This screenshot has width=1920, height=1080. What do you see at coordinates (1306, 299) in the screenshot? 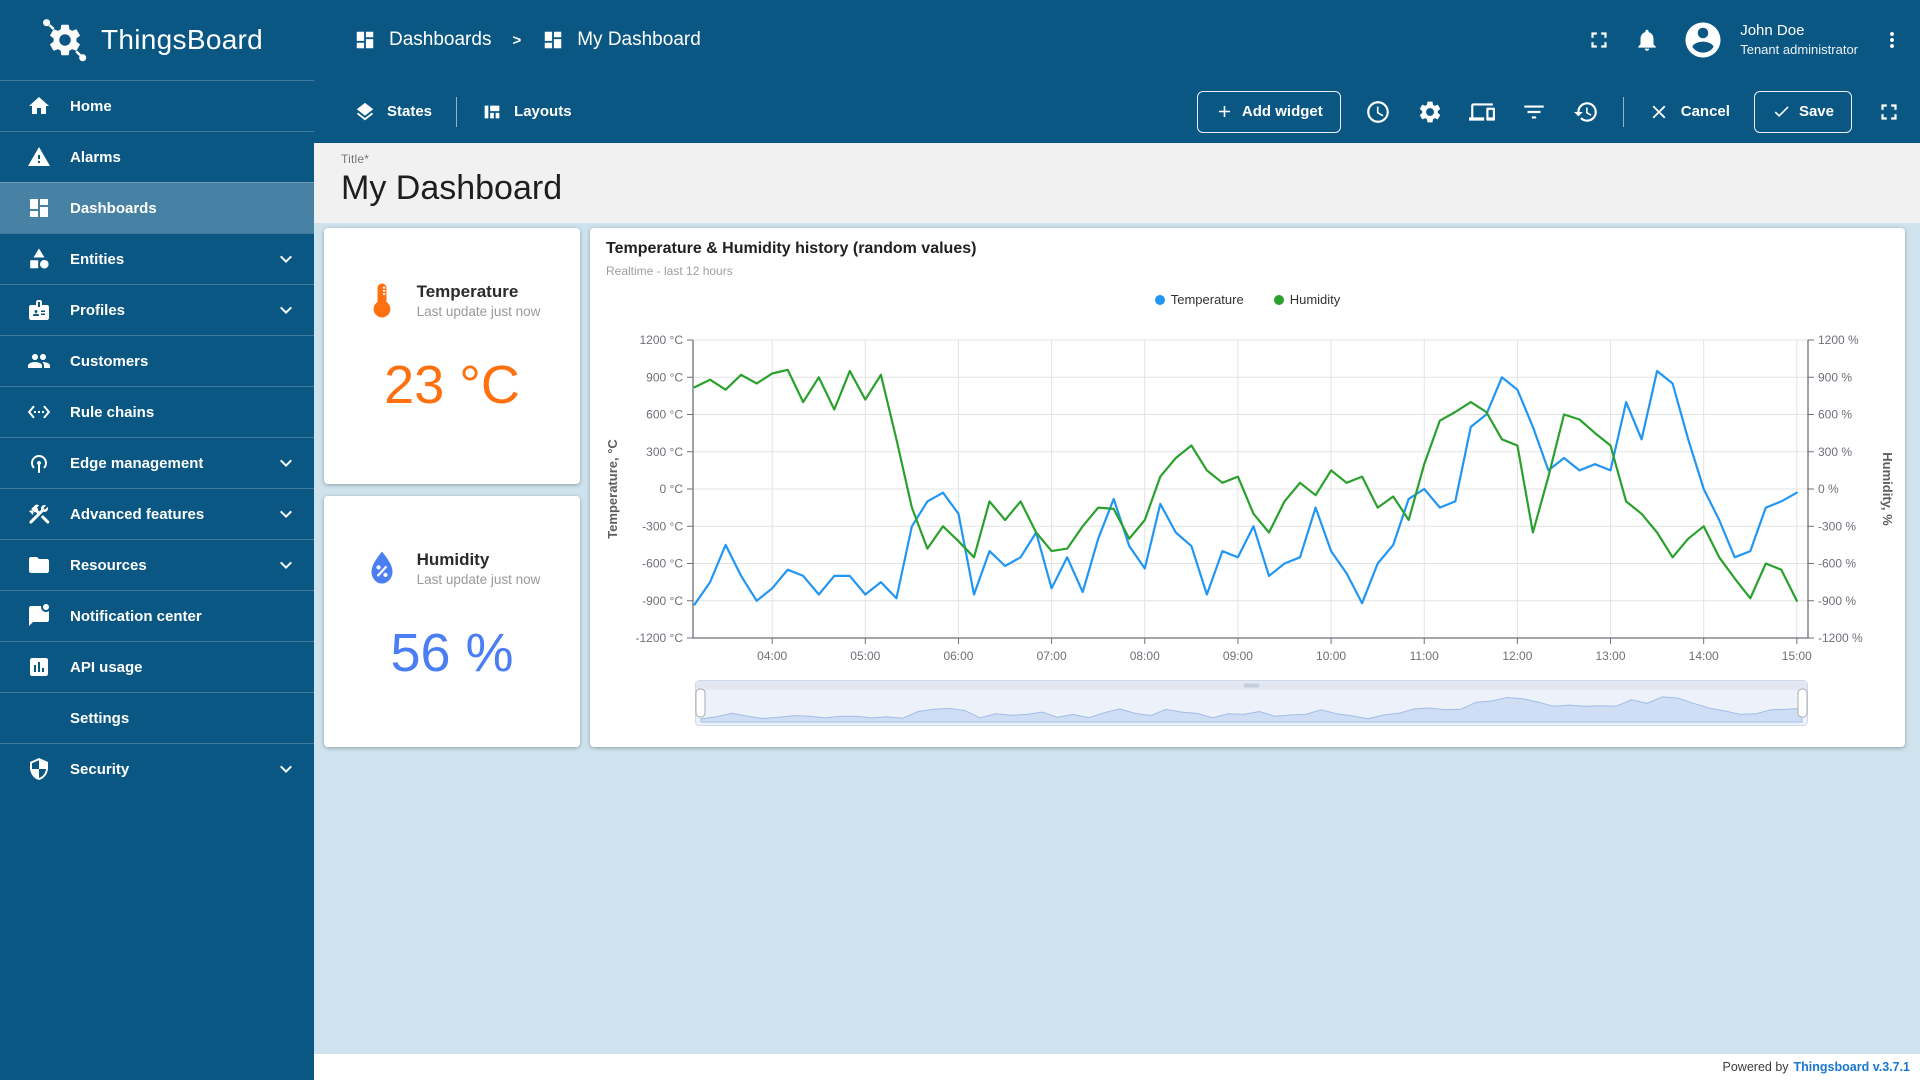
I see `legend-humidity: Humidity` at bounding box center [1306, 299].